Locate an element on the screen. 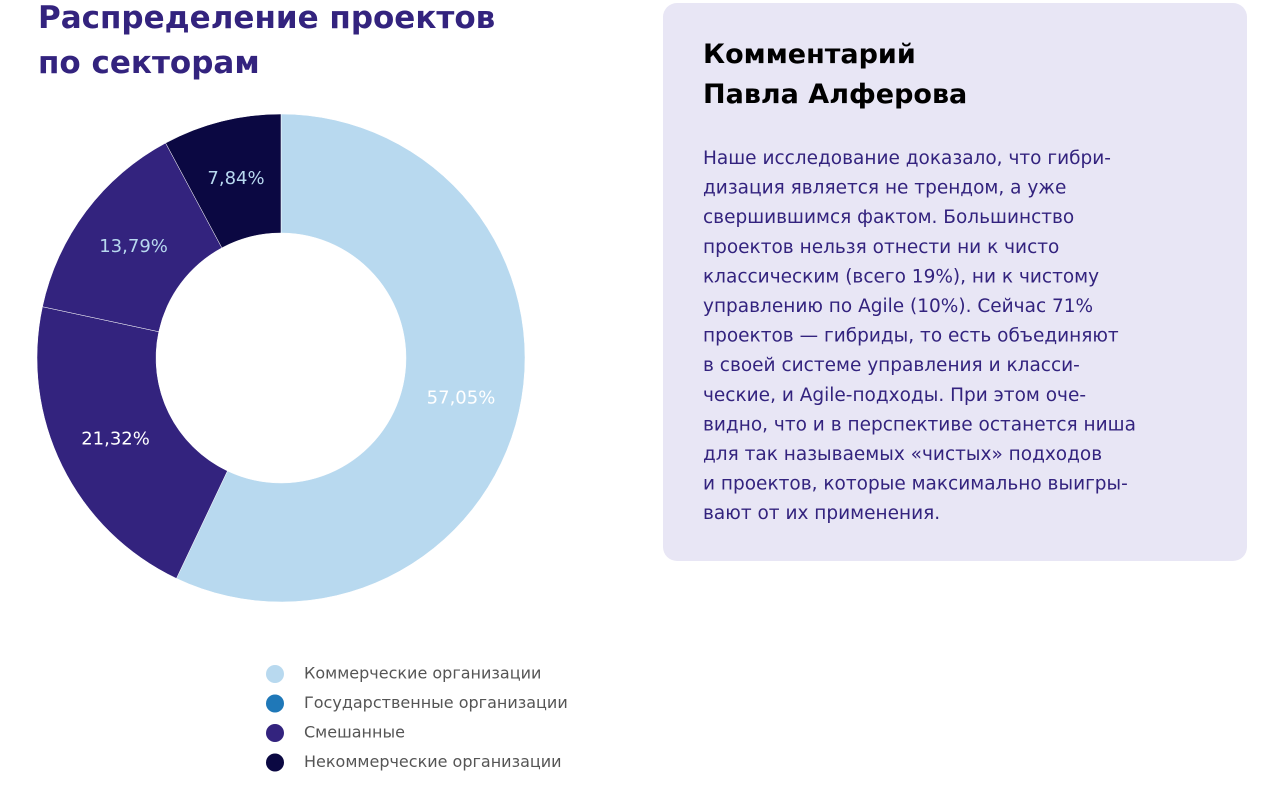 This screenshot has height=799, width=1280. comment-body: управлению по Agile (10%). Сейчас 71% is located at coordinates (898, 306).